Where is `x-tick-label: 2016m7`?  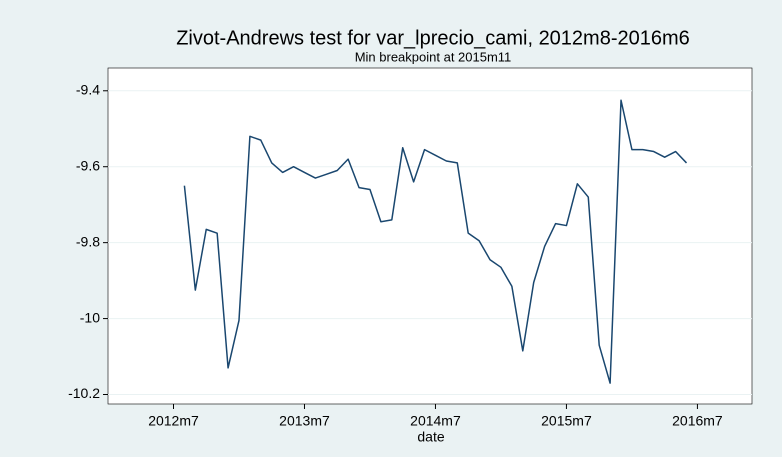
x-tick-label: 2016m7 is located at coordinates (697, 421).